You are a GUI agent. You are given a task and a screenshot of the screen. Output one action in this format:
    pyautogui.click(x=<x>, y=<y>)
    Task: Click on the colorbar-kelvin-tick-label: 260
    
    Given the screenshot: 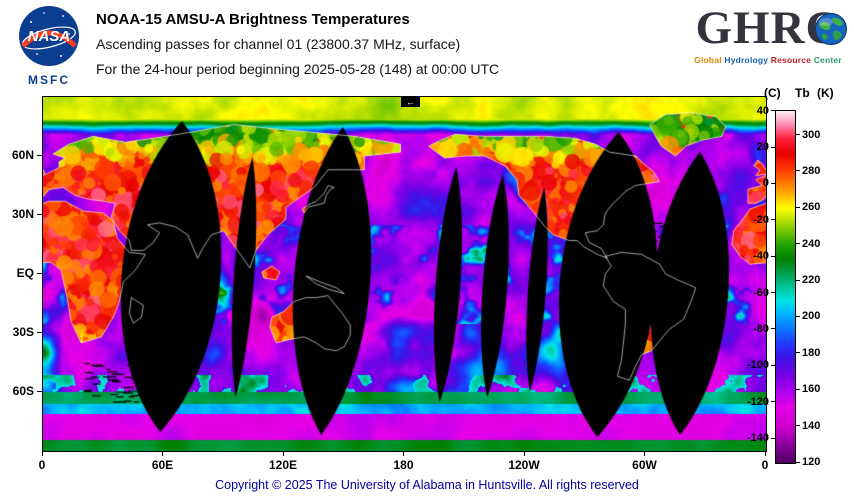 What is the action you would take?
    pyautogui.click(x=811, y=207)
    